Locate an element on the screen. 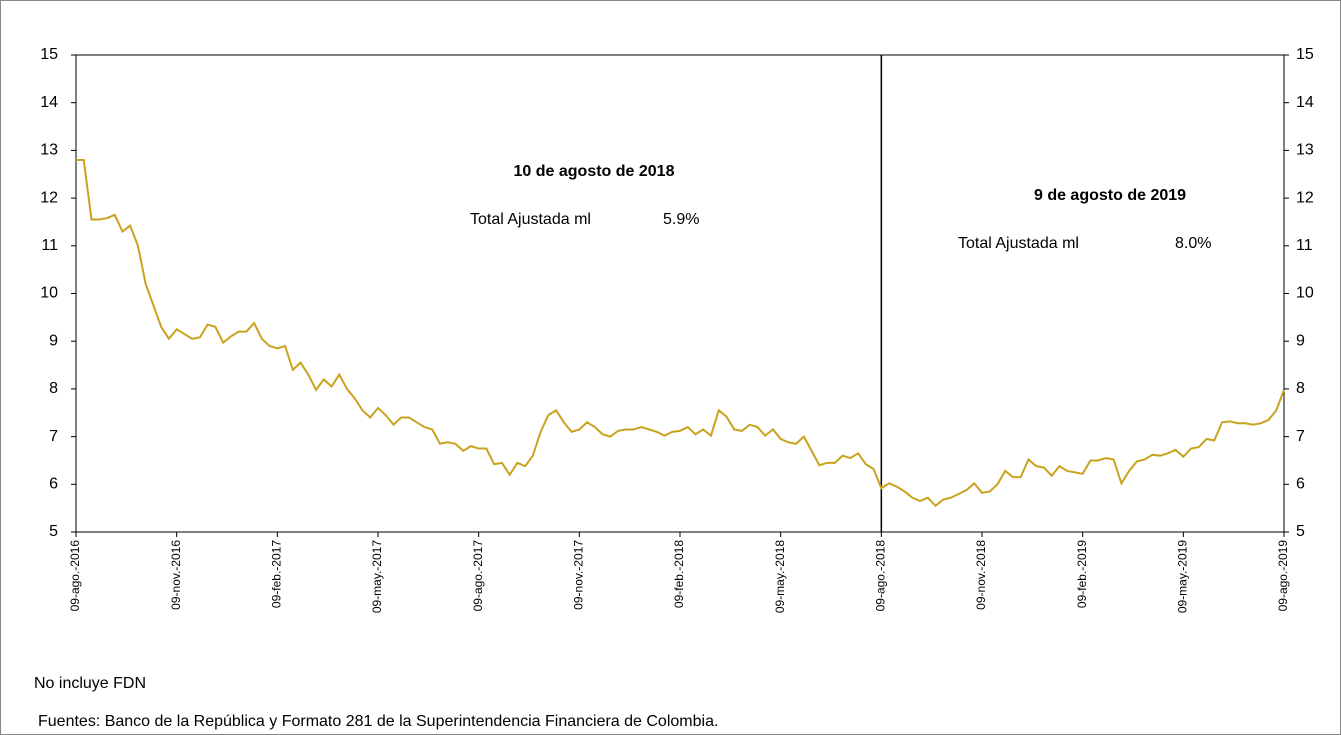 The width and height of the screenshot is (1341, 735). x-tick-label: 09-may.-2018 is located at coordinates (780, 576).